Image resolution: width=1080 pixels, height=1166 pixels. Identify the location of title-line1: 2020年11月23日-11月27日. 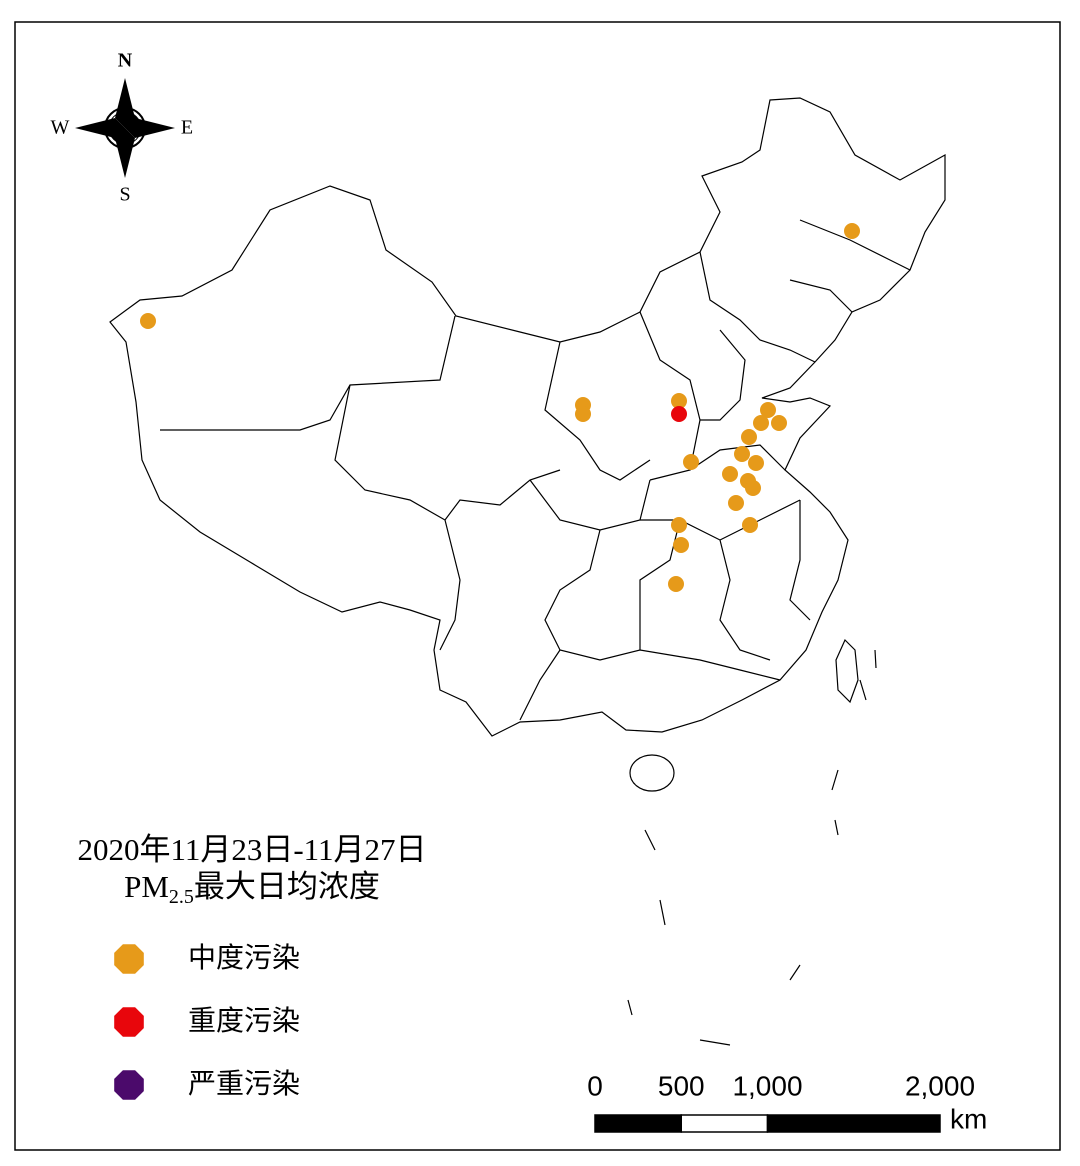
(251, 849).